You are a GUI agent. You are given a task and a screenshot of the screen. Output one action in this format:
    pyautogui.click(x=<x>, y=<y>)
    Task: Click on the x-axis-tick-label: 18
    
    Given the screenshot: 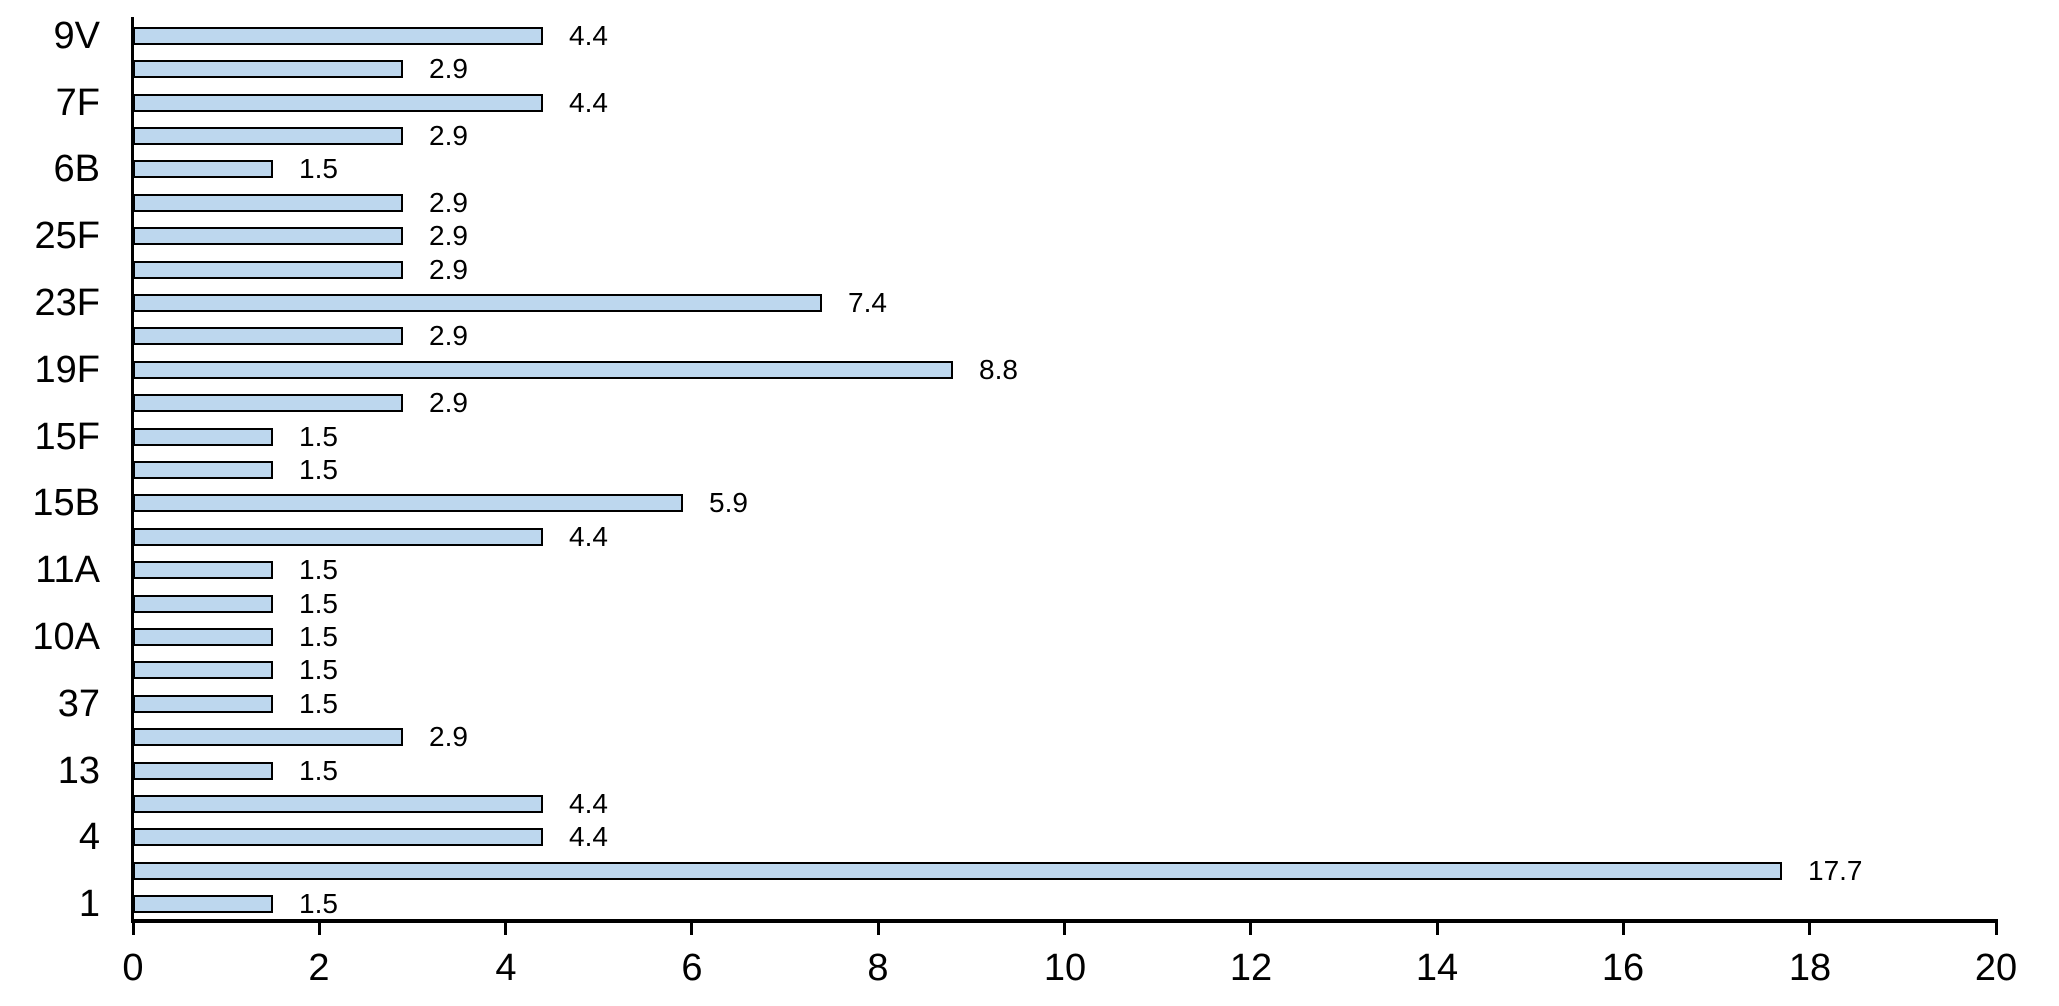 What is the action you would take?
    pyautogui.click(x=1810, y=968)
    